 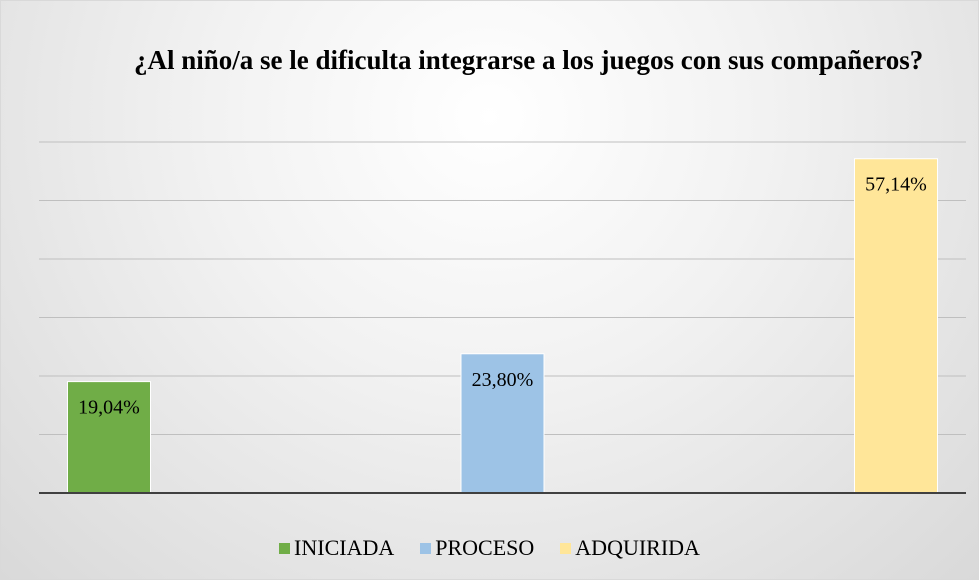 What do you see at coordinates (637, 547) in the screenshot?
I see `legend-label: ADQUIRIDA` at bounding box center [637, 547].